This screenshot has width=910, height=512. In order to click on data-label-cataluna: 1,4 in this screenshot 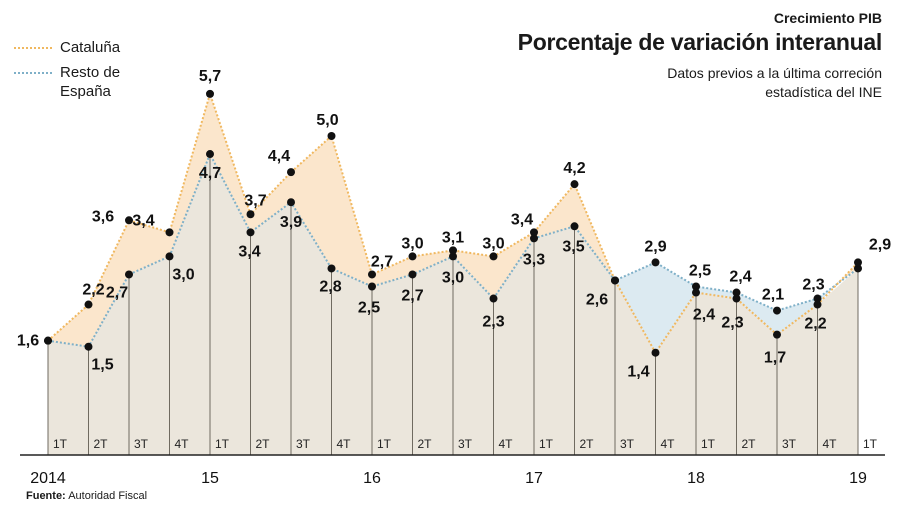, I will do `click(638, 372)`.